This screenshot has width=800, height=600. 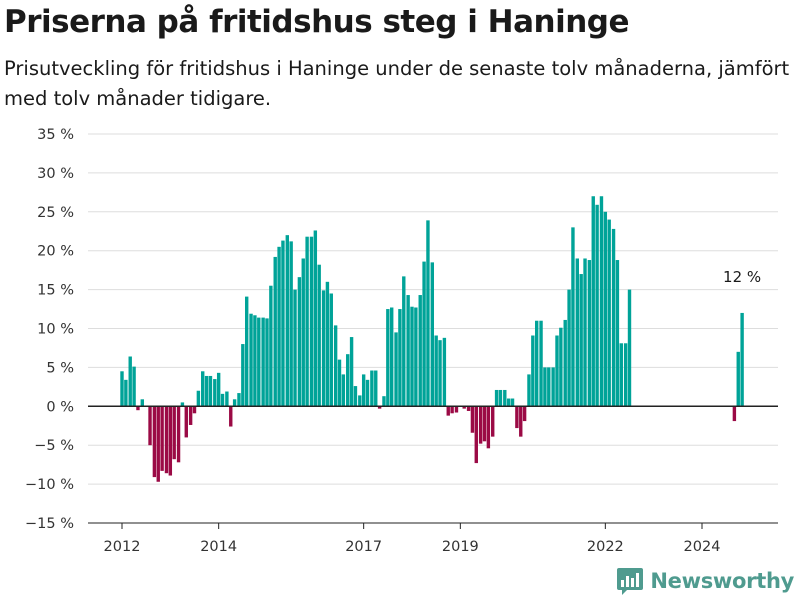 What do you see at coordinates (122, 547) in the screenshot?
I see `x-tick-label: 2012` at bounding box center [122, 547].